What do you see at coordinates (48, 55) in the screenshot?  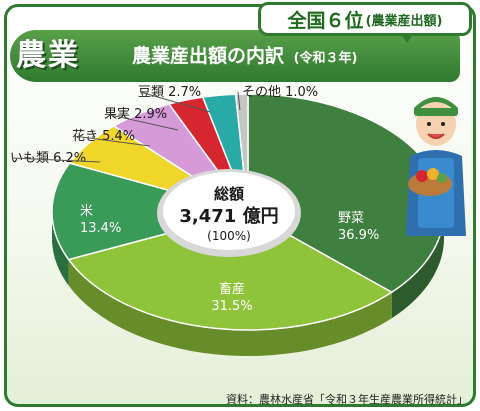 I see `category-title: 農業` at bounding box center [48, 55].